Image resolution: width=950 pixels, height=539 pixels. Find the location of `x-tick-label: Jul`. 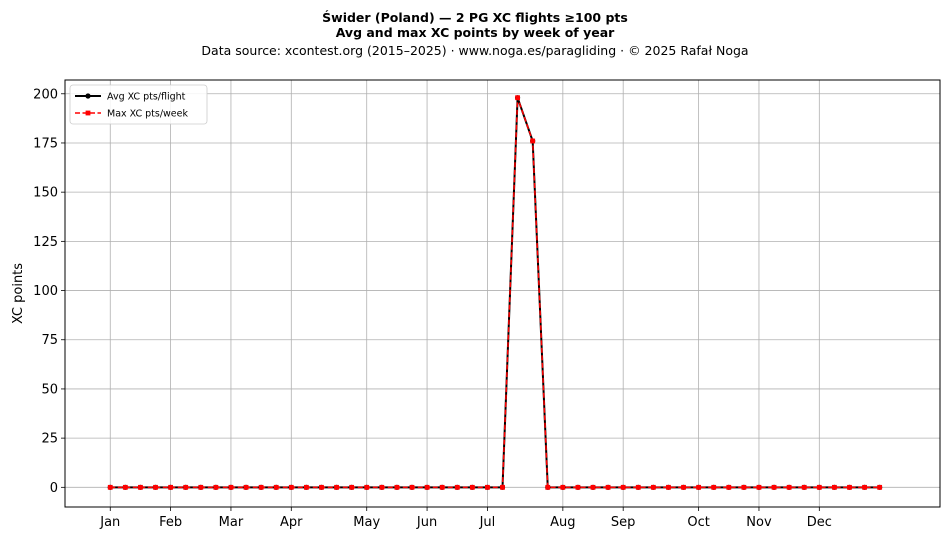

x-tick-label: Jul is located at coordinates (487, 522).